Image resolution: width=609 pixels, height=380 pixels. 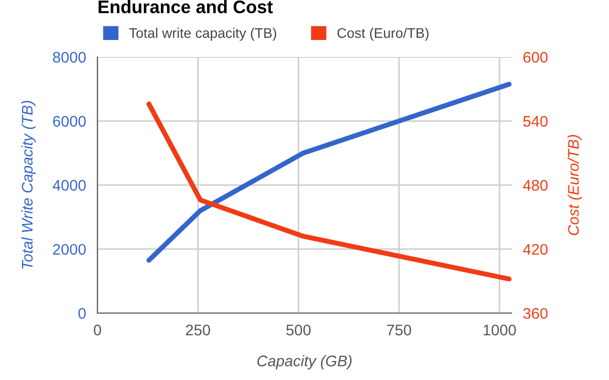 What do you see at coordinates (185, 7) in the screenshot?
I see `chart-title: Endurance and Cost` at bounding box center [185, 7].